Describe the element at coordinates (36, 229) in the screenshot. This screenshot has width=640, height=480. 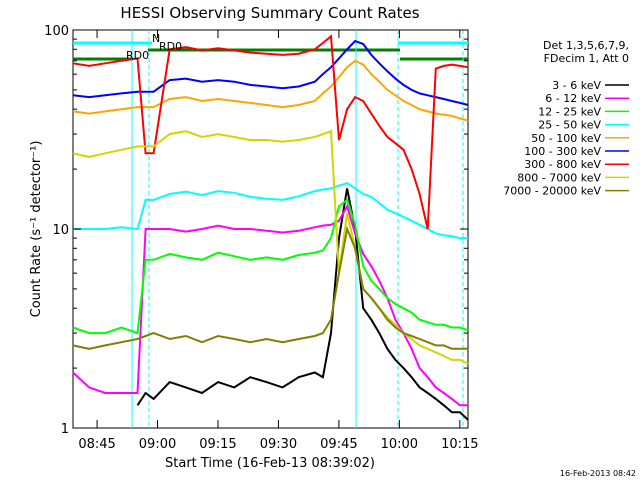
I see `y-axis-label: Count Rate (s⁻¹ detector⁻¹)` at that location.